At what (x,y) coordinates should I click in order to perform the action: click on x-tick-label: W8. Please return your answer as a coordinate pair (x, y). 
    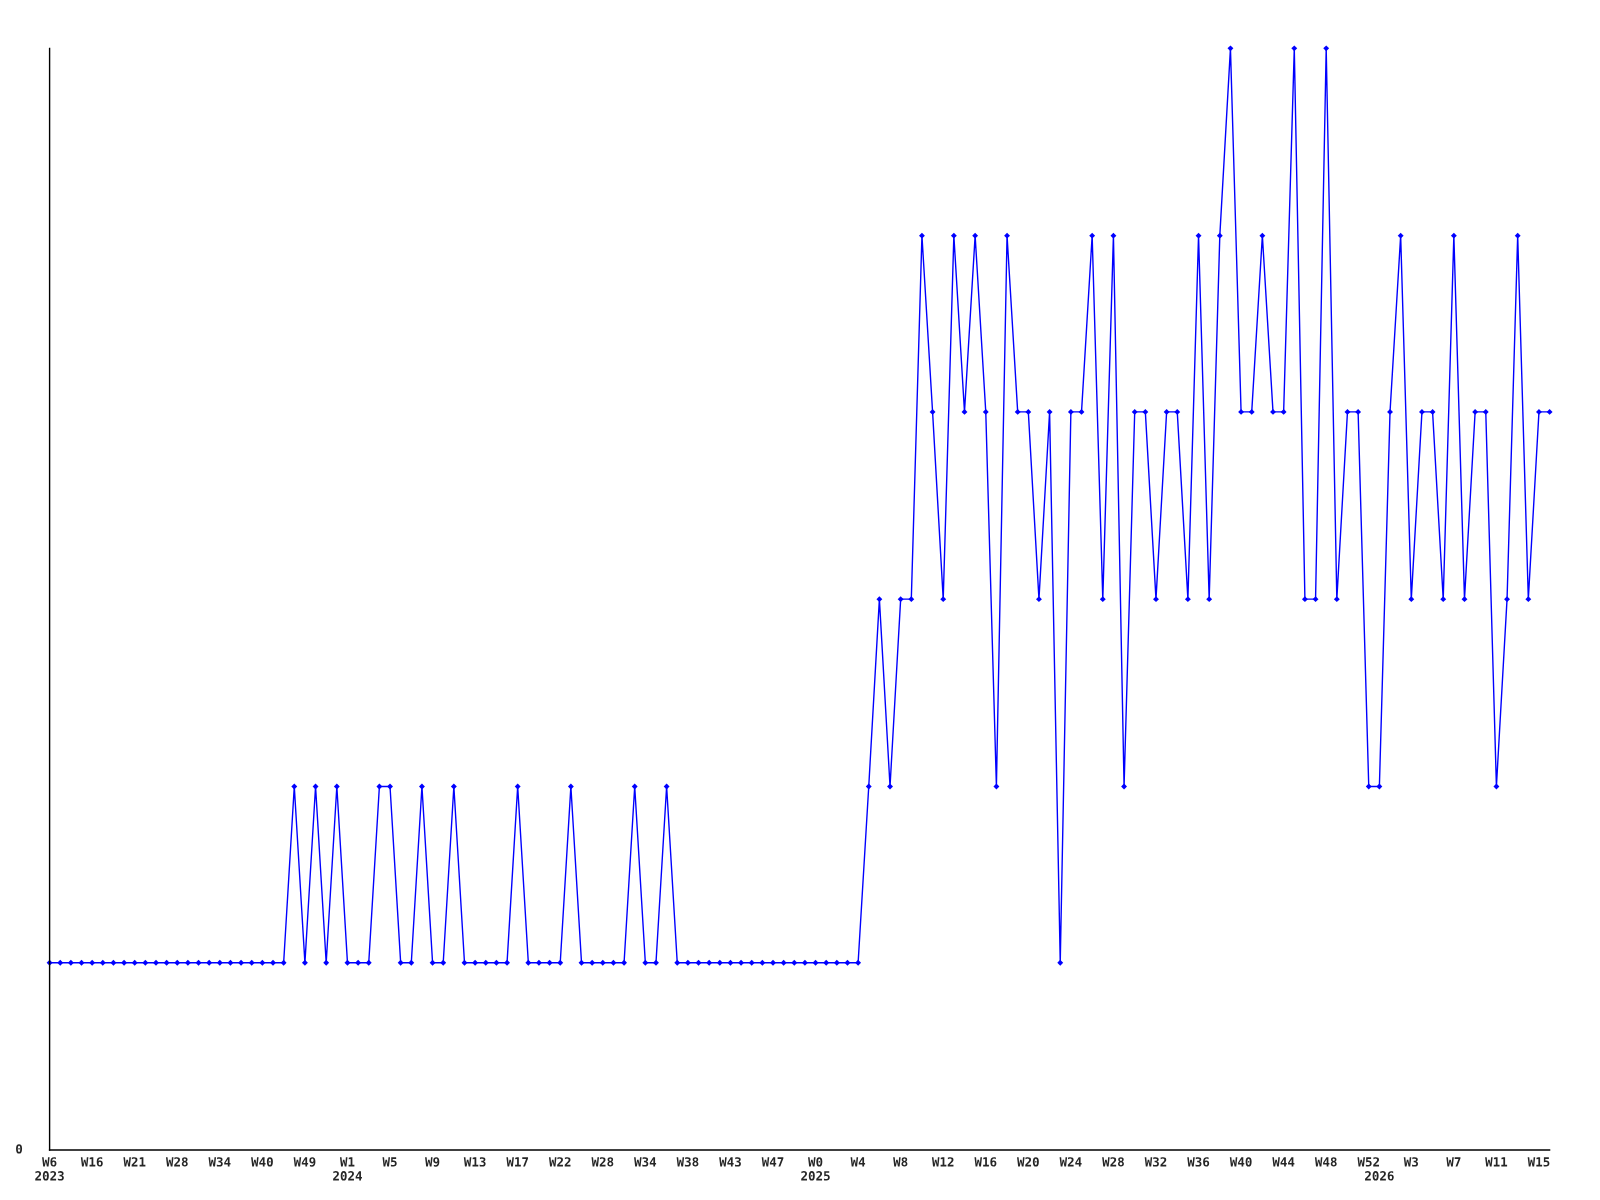
    Looking at the image, I should click on (900, 1162).